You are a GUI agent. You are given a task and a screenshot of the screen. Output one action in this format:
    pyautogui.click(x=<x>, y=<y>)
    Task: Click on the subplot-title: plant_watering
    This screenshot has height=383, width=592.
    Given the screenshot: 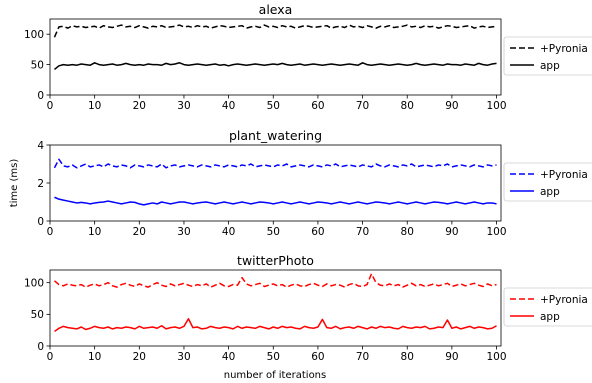 What is the action you would take?
    pyautogui.click(x=275, y=135)
    